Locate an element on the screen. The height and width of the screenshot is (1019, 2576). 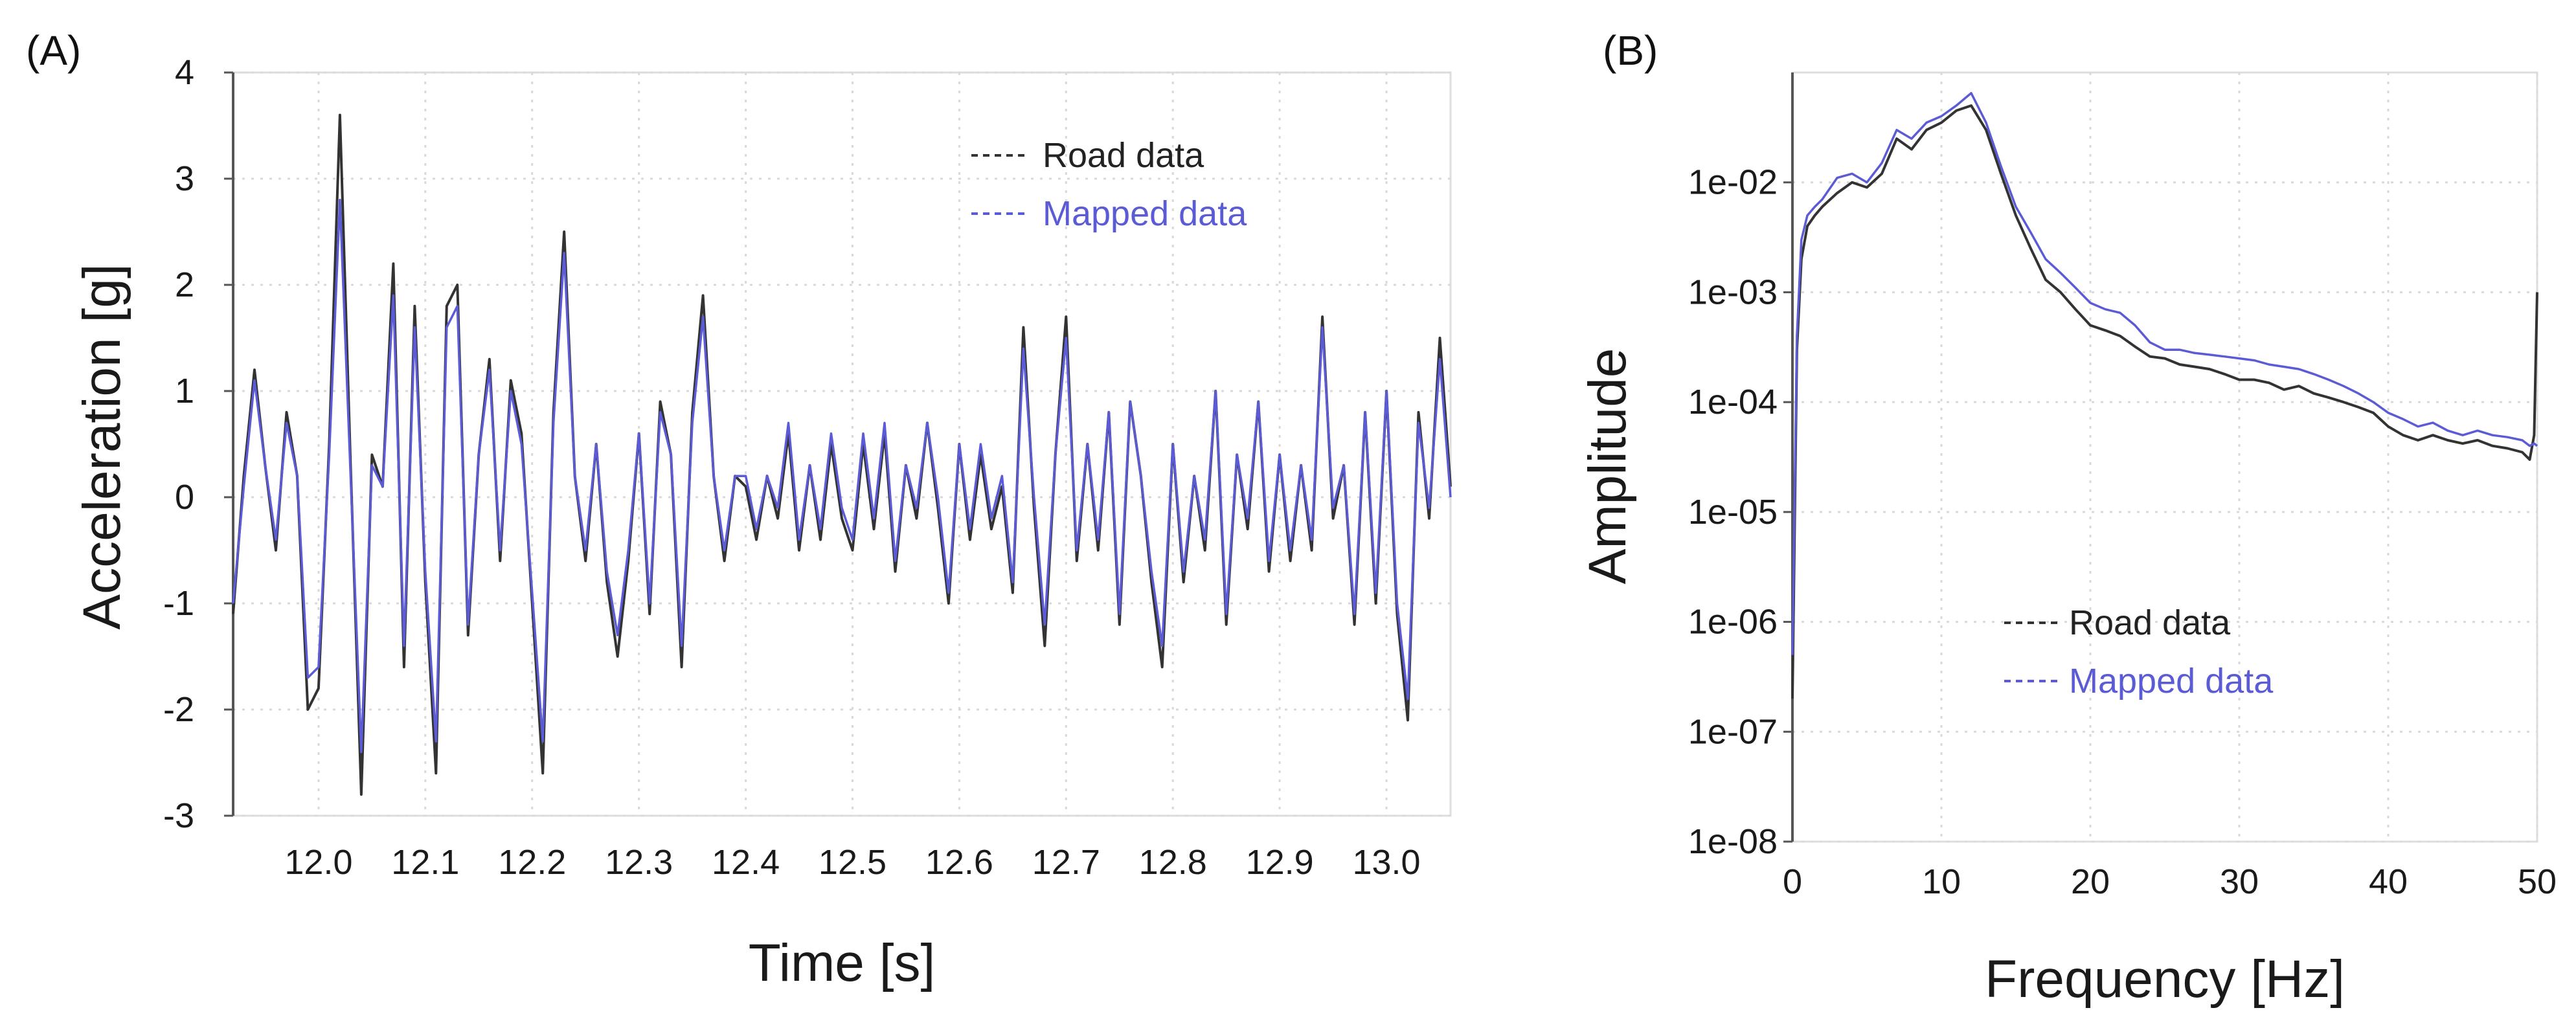
panel-b-y-axis-label: Amplitude is located at coordinates (1608, 467).